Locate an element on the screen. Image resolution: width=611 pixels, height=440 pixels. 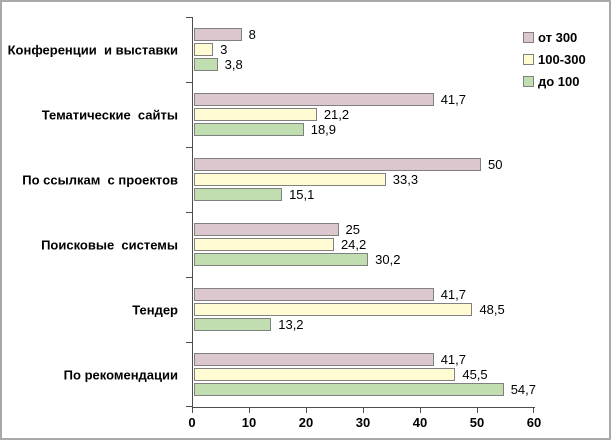
bar-row: 13,2 is located at coordinates (365, 324).